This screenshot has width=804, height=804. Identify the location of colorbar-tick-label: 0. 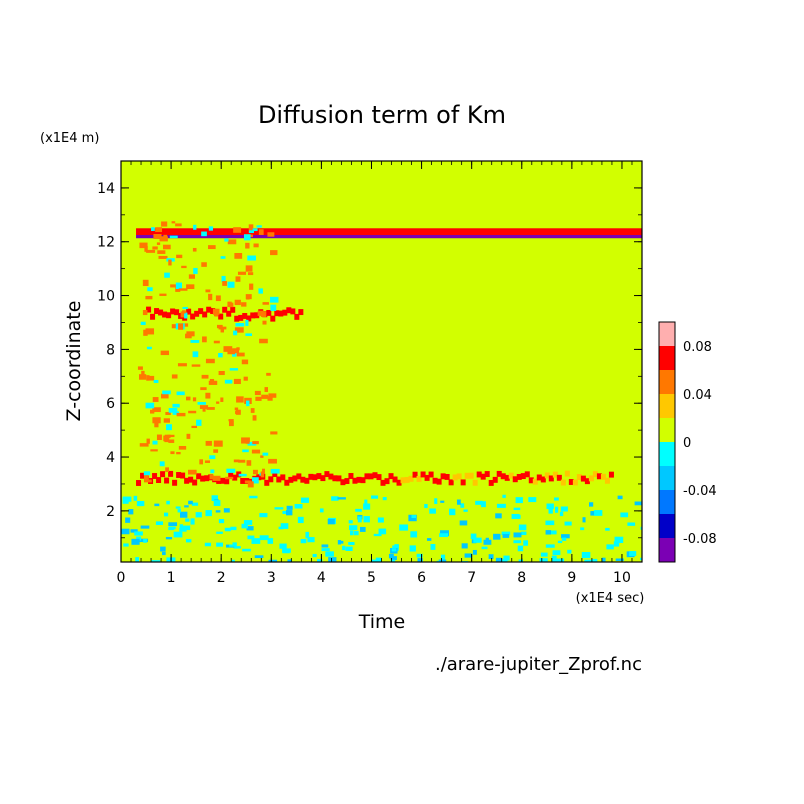
(687, 443).